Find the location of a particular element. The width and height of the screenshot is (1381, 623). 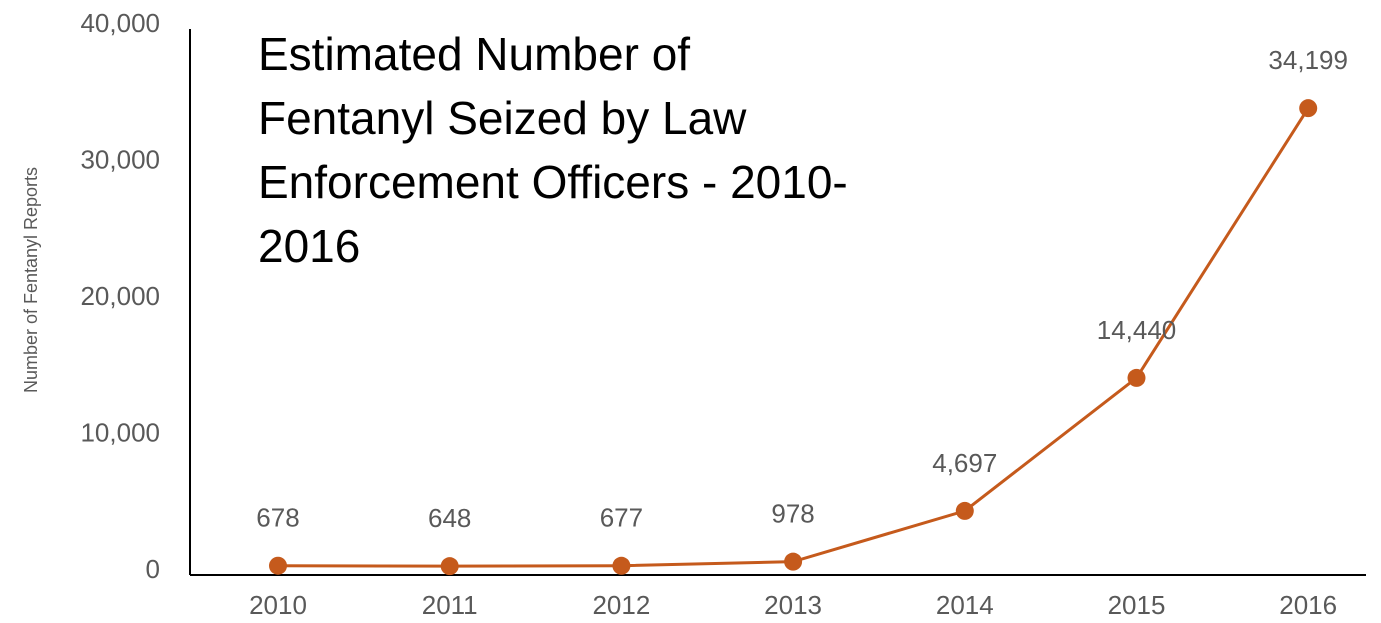

data-label: 34,199 is located at coordinates (1308, 60).